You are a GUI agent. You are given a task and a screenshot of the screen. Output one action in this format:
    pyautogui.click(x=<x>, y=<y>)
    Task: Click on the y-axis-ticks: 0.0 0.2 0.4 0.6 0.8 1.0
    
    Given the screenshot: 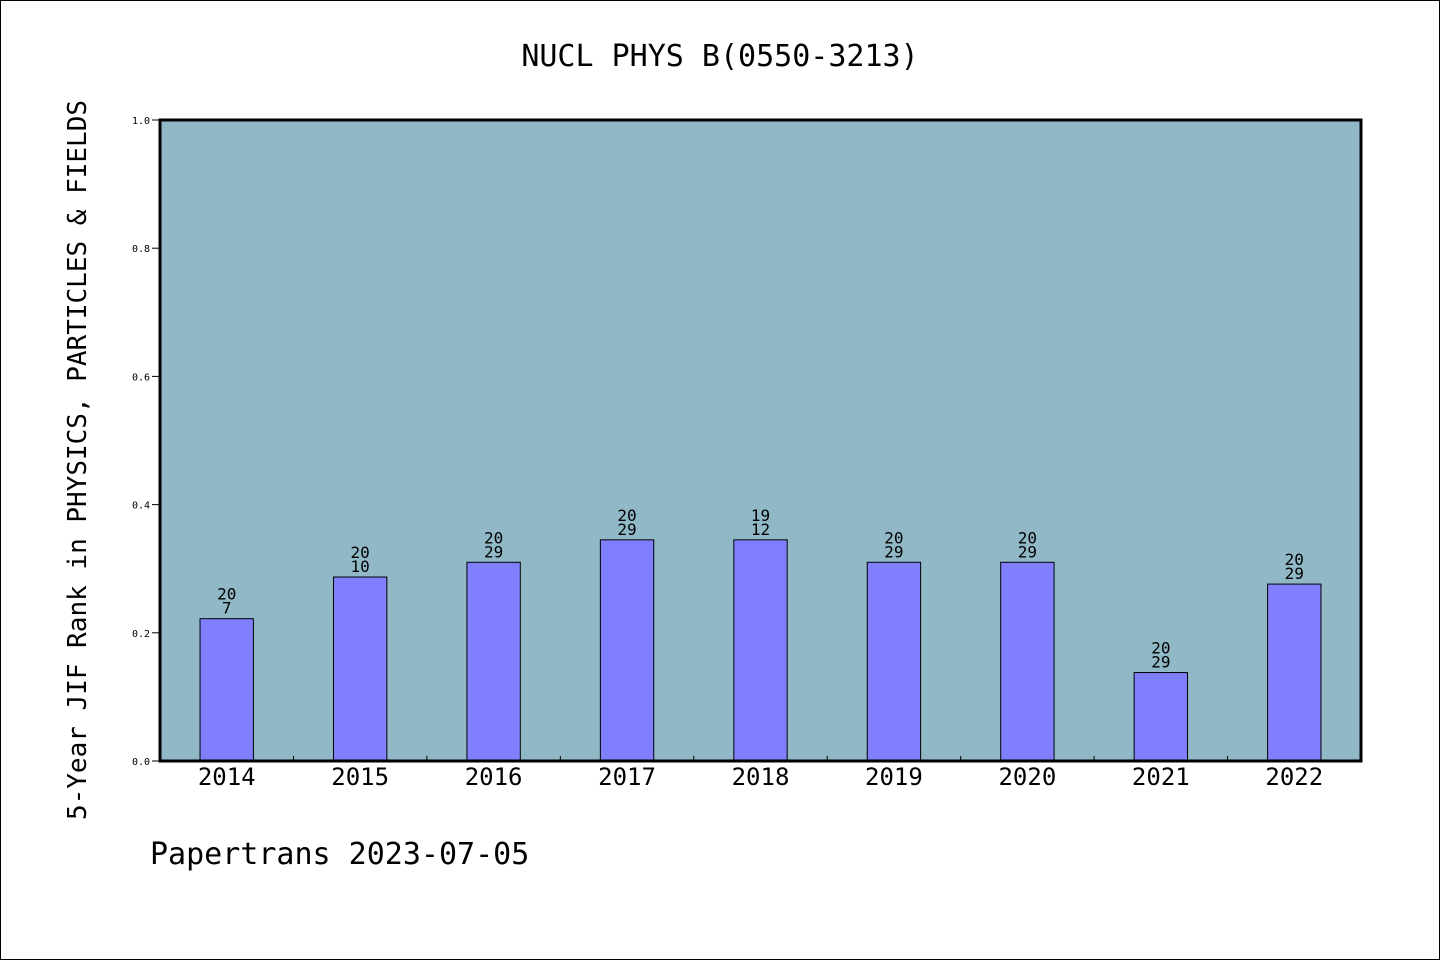 What is the action you would take?
    pyautogui.click(x=146, y=442)
    